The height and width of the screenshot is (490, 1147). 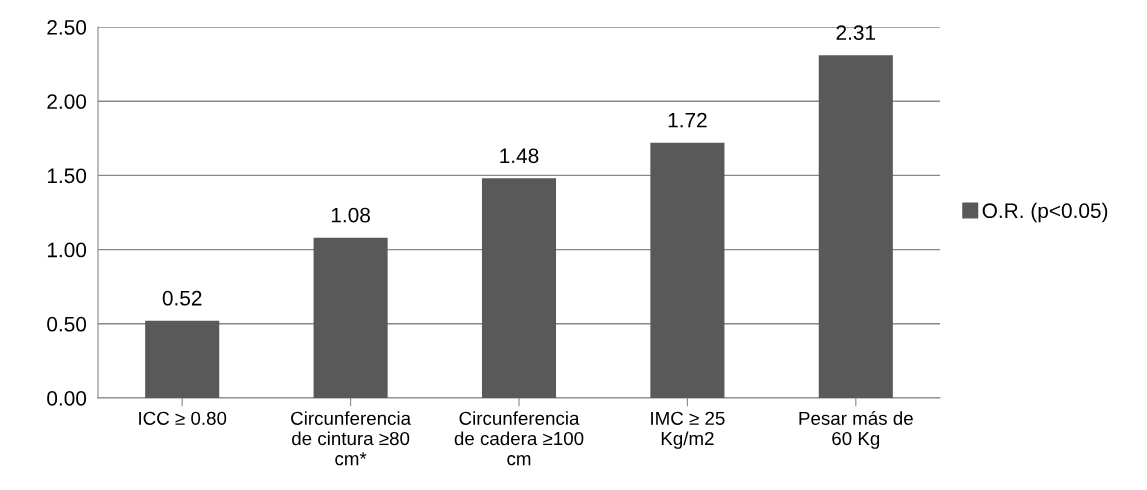 What do you see at coordinates (67, 101) in the screenshot?
I see `y-tick-label: 2.00` at bounding box center [67, 101].